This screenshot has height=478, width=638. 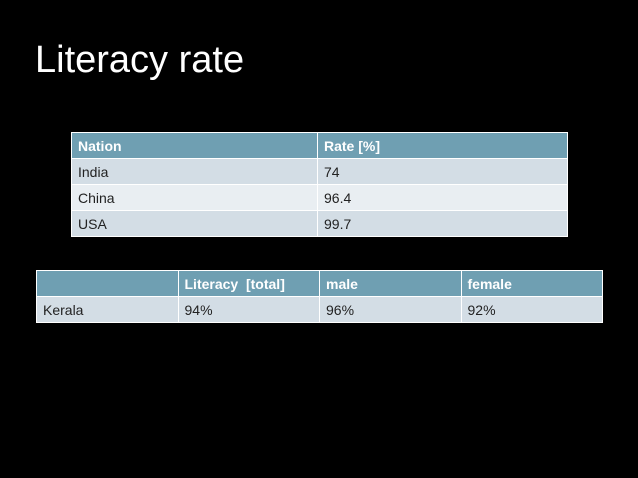 I want to click on slide-title: Literacy rate, so click(x=140, y=60).